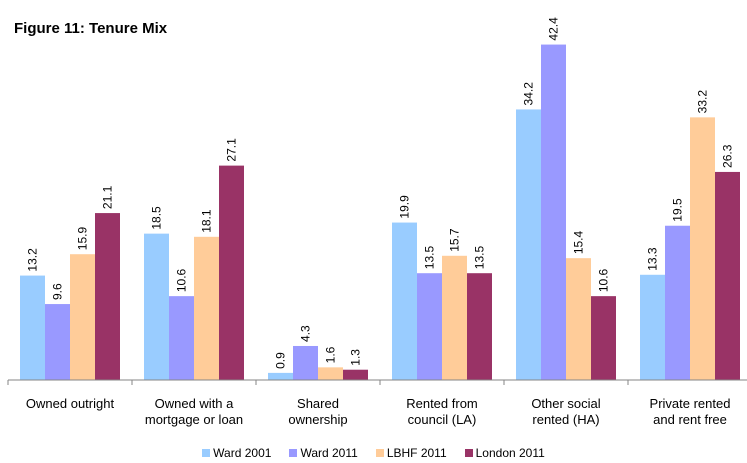 The height and width of the screenshot is (463, 747). I want to click on legend-item: Ward 2001, so click(236, 453).